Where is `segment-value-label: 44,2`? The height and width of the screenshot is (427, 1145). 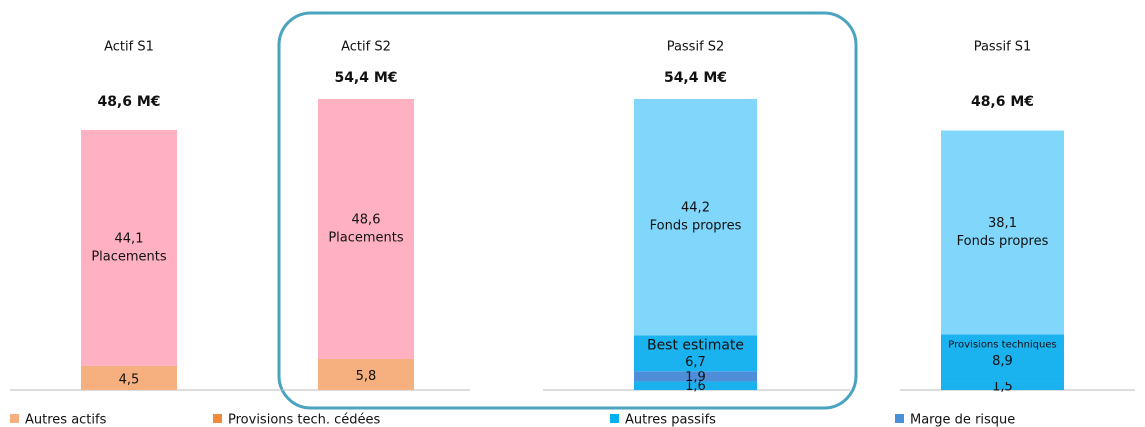 segment-value-label: 44,2 is located at coordinates (695, 208).